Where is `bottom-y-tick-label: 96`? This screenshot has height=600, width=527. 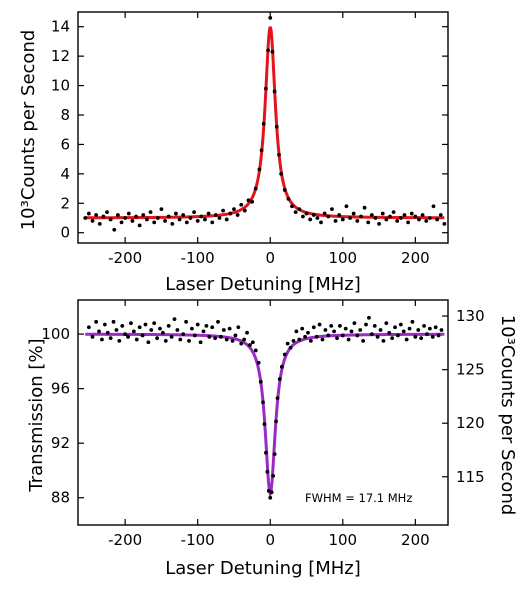
bottom-y-tick-label: 96 is located at coordinates (60, 389).